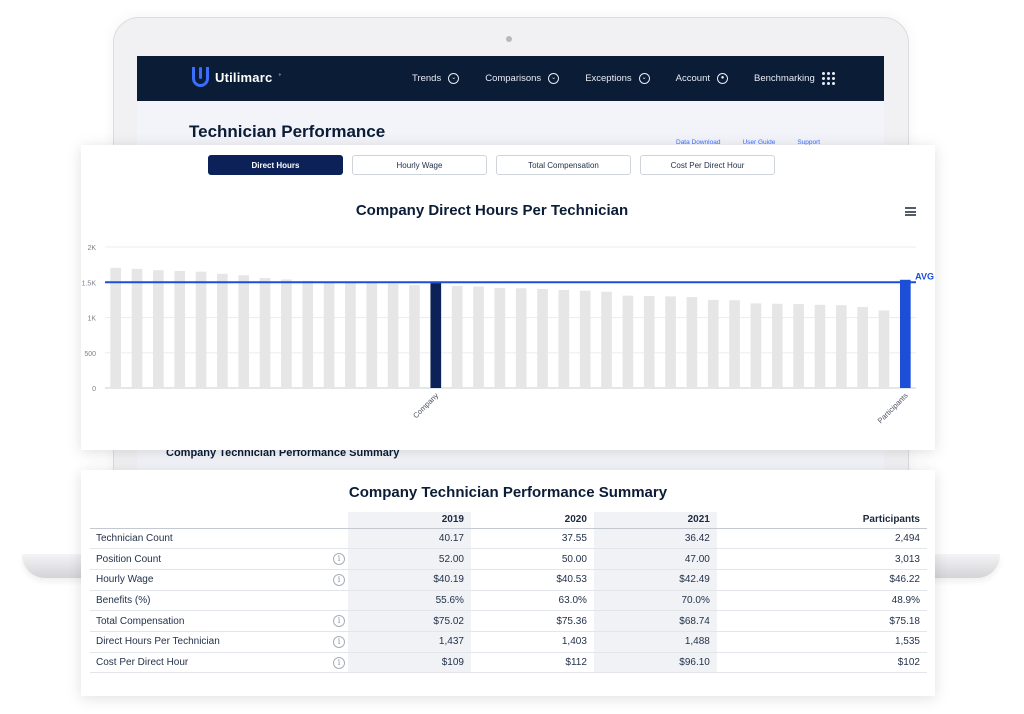  I want to click on table-cell: 36.42, so click(655, 539).